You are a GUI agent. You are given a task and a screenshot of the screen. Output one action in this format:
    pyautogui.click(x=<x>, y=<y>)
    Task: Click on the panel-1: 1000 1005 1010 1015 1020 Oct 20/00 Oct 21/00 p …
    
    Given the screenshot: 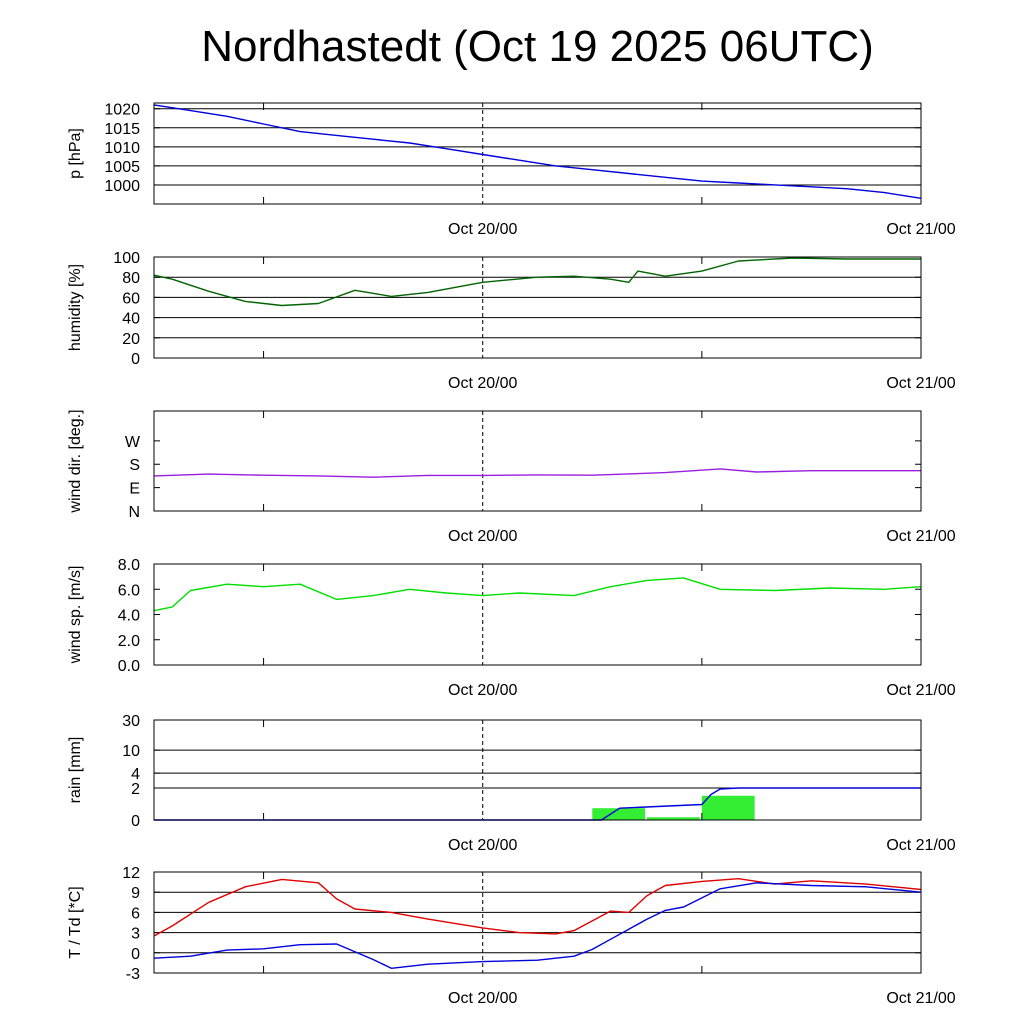 What is the action you would take?
    pyautogui.click(x=511, y=170)
    